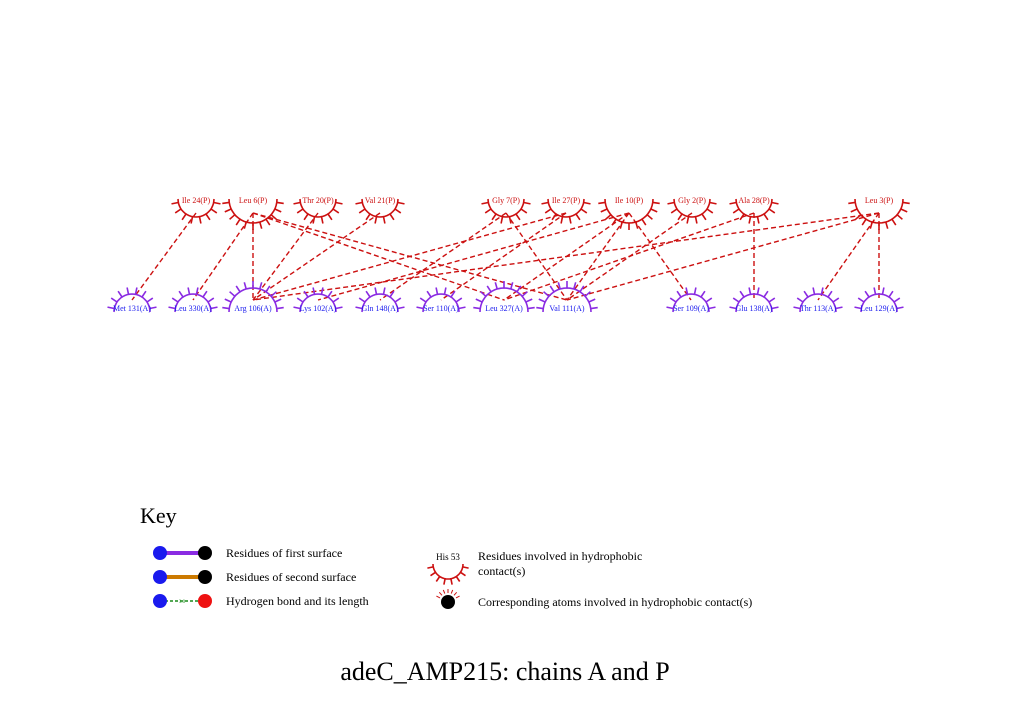 Image resolution: width=1010 pixels, height=720 pixels. I want to click on contact-line-leu3-val111, so click(723, 256).